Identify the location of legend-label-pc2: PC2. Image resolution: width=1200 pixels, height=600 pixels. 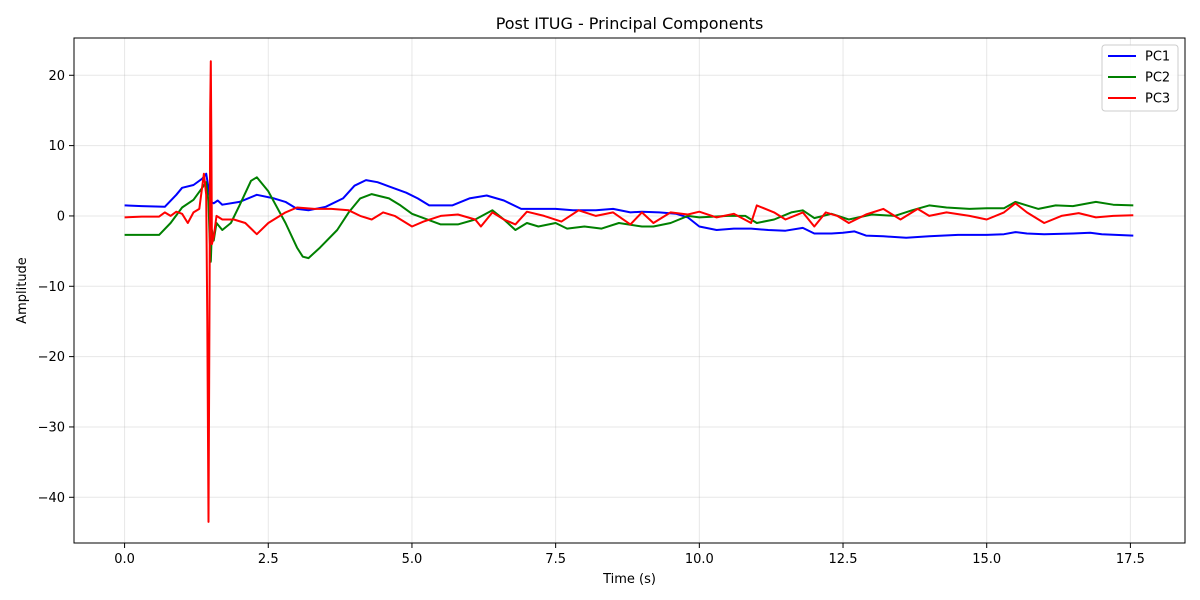
(1157, 78).